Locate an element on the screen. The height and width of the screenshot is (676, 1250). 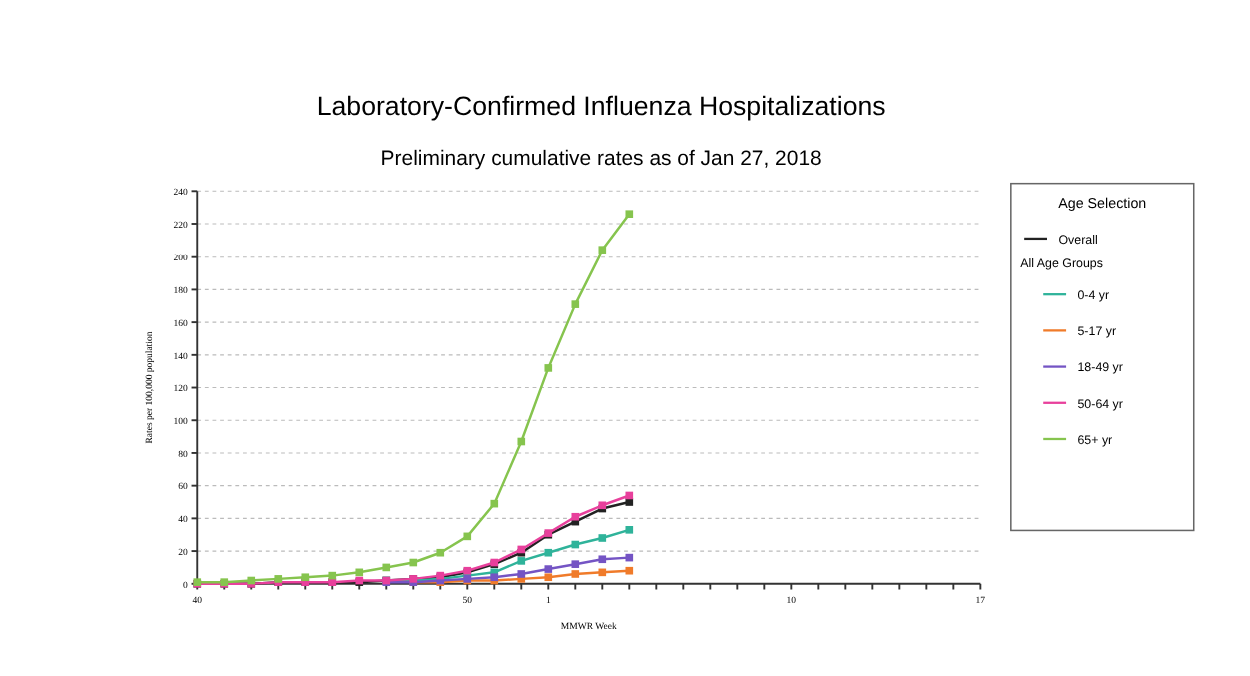
chart-title: Laboratory-Confirmed Influenza Hospitalizations is located at coordinates (601, 106).